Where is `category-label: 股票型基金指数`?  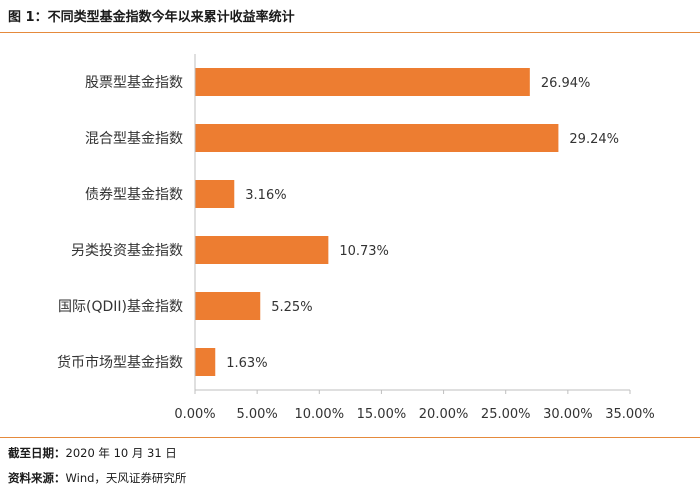
category-label: 股票型基金指数 is located at coordinates (134, 82).